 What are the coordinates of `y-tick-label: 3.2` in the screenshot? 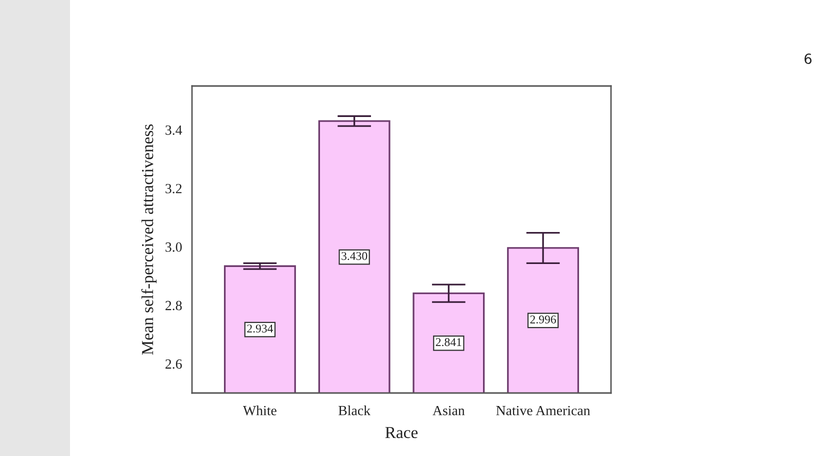 It's located at (174, 189).